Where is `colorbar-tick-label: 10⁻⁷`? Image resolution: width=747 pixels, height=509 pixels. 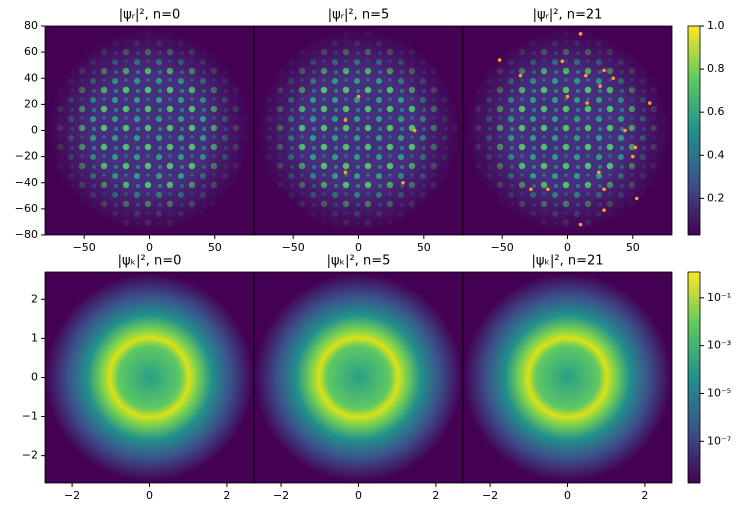 colorbar-tick-label: 10⁻⁷ is located at coordinates (719, 440).